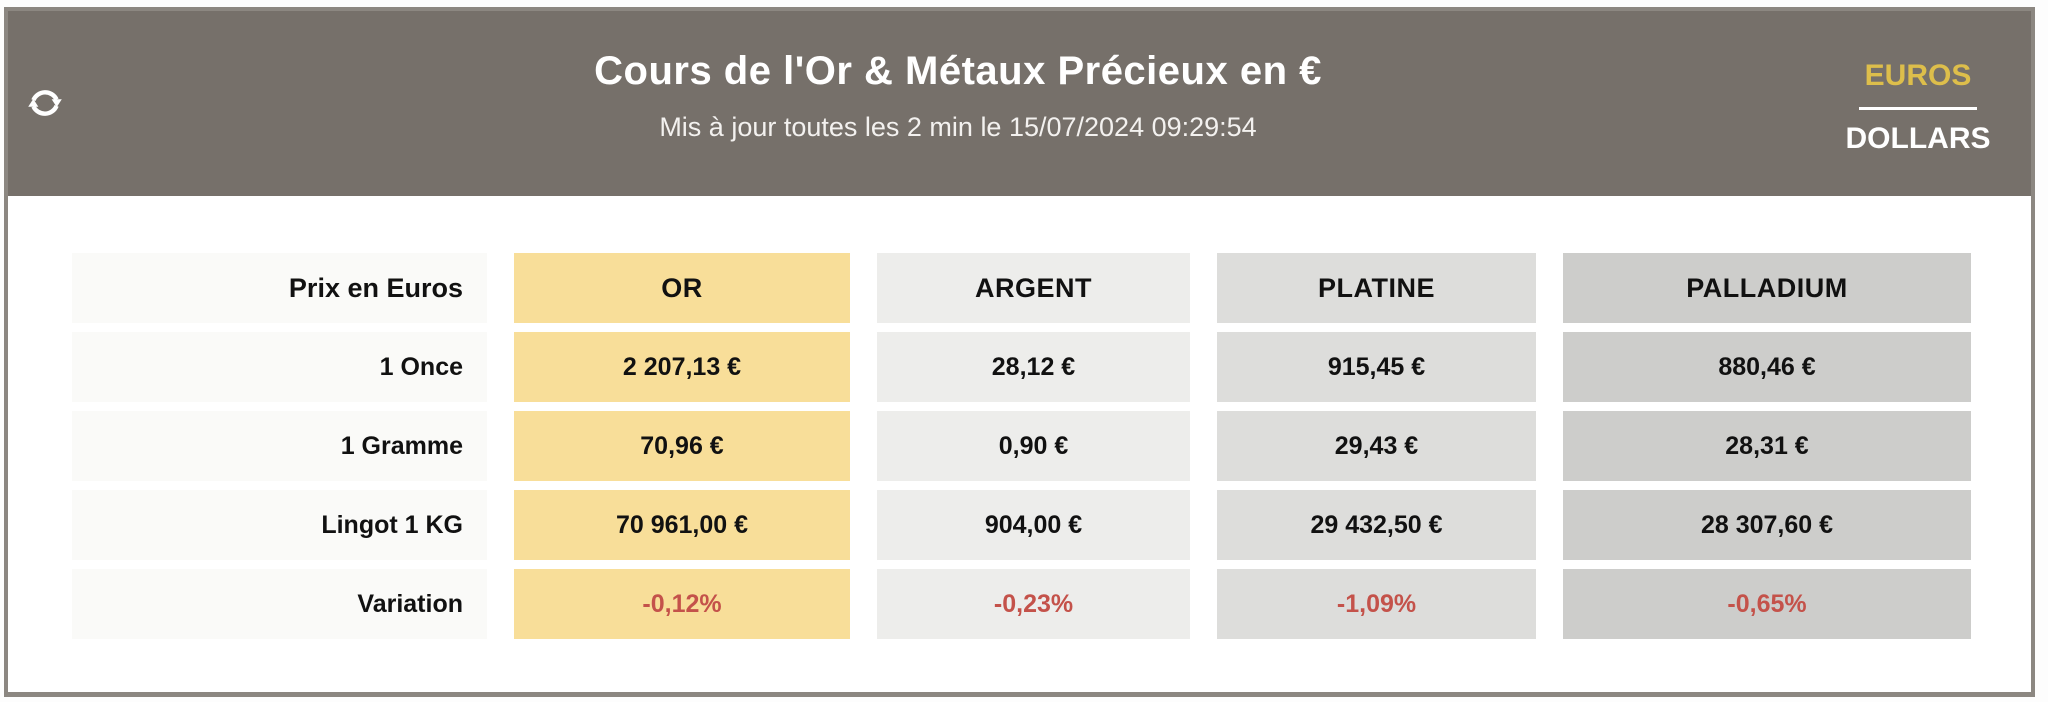  Describe the element at coordinates (1767, 525) in the screenshot. I see `price-palladium-lingot: 28 307,60 €` at that location.